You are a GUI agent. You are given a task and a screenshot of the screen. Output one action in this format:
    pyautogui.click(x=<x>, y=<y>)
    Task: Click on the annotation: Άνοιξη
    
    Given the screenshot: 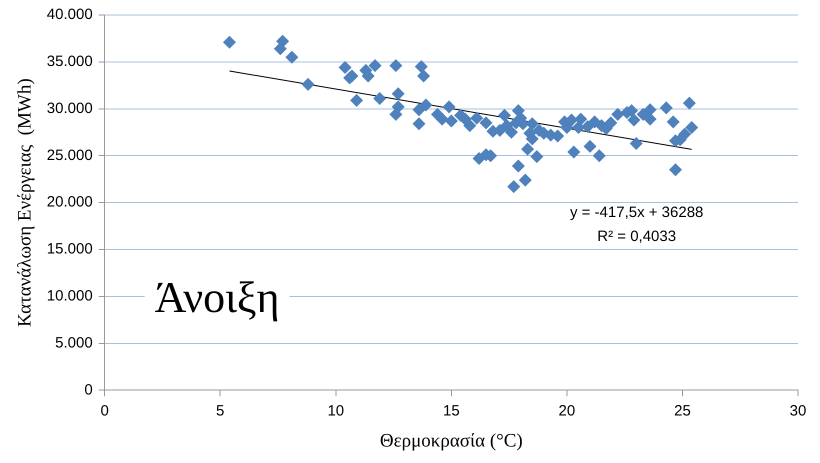 What is the action you would take?
    pyautogui.click(x=217, y=297)
    